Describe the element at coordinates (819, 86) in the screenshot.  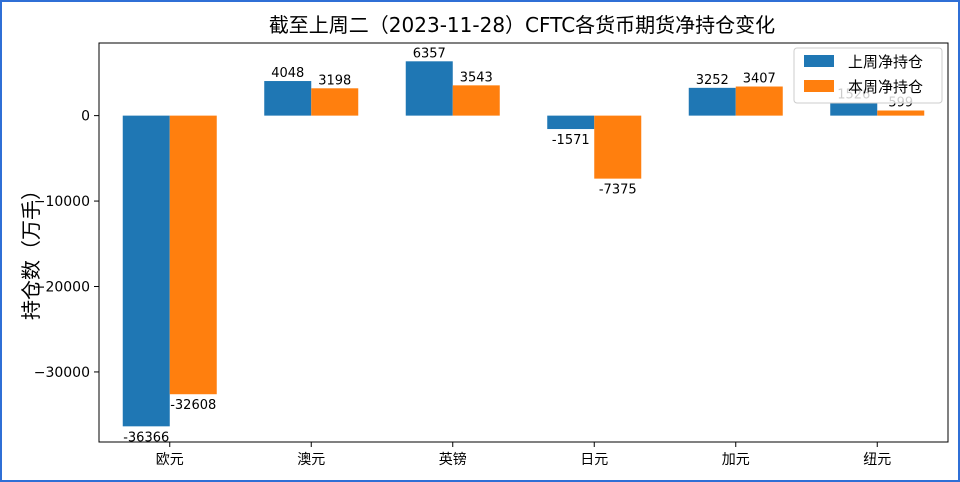
I see `legend-swatch-this-week` at that location.